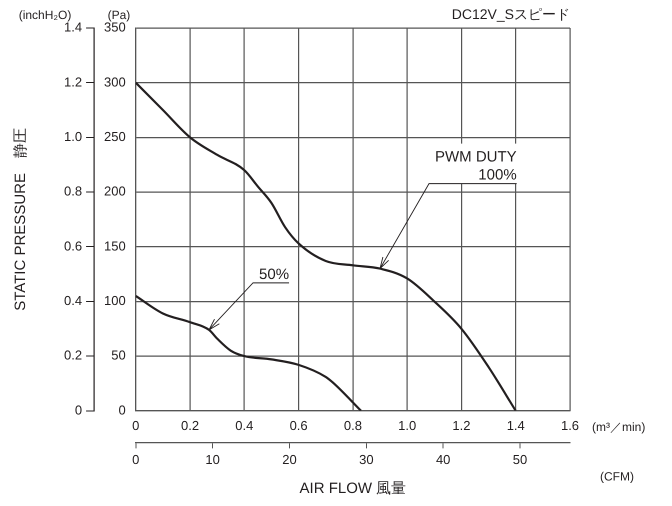 Image resolution: width=672 pixels, height=506 pixels. Describe the element at coordinates (115, 300) in the screenshot. I see `y2-tick-label: 100` at that location.